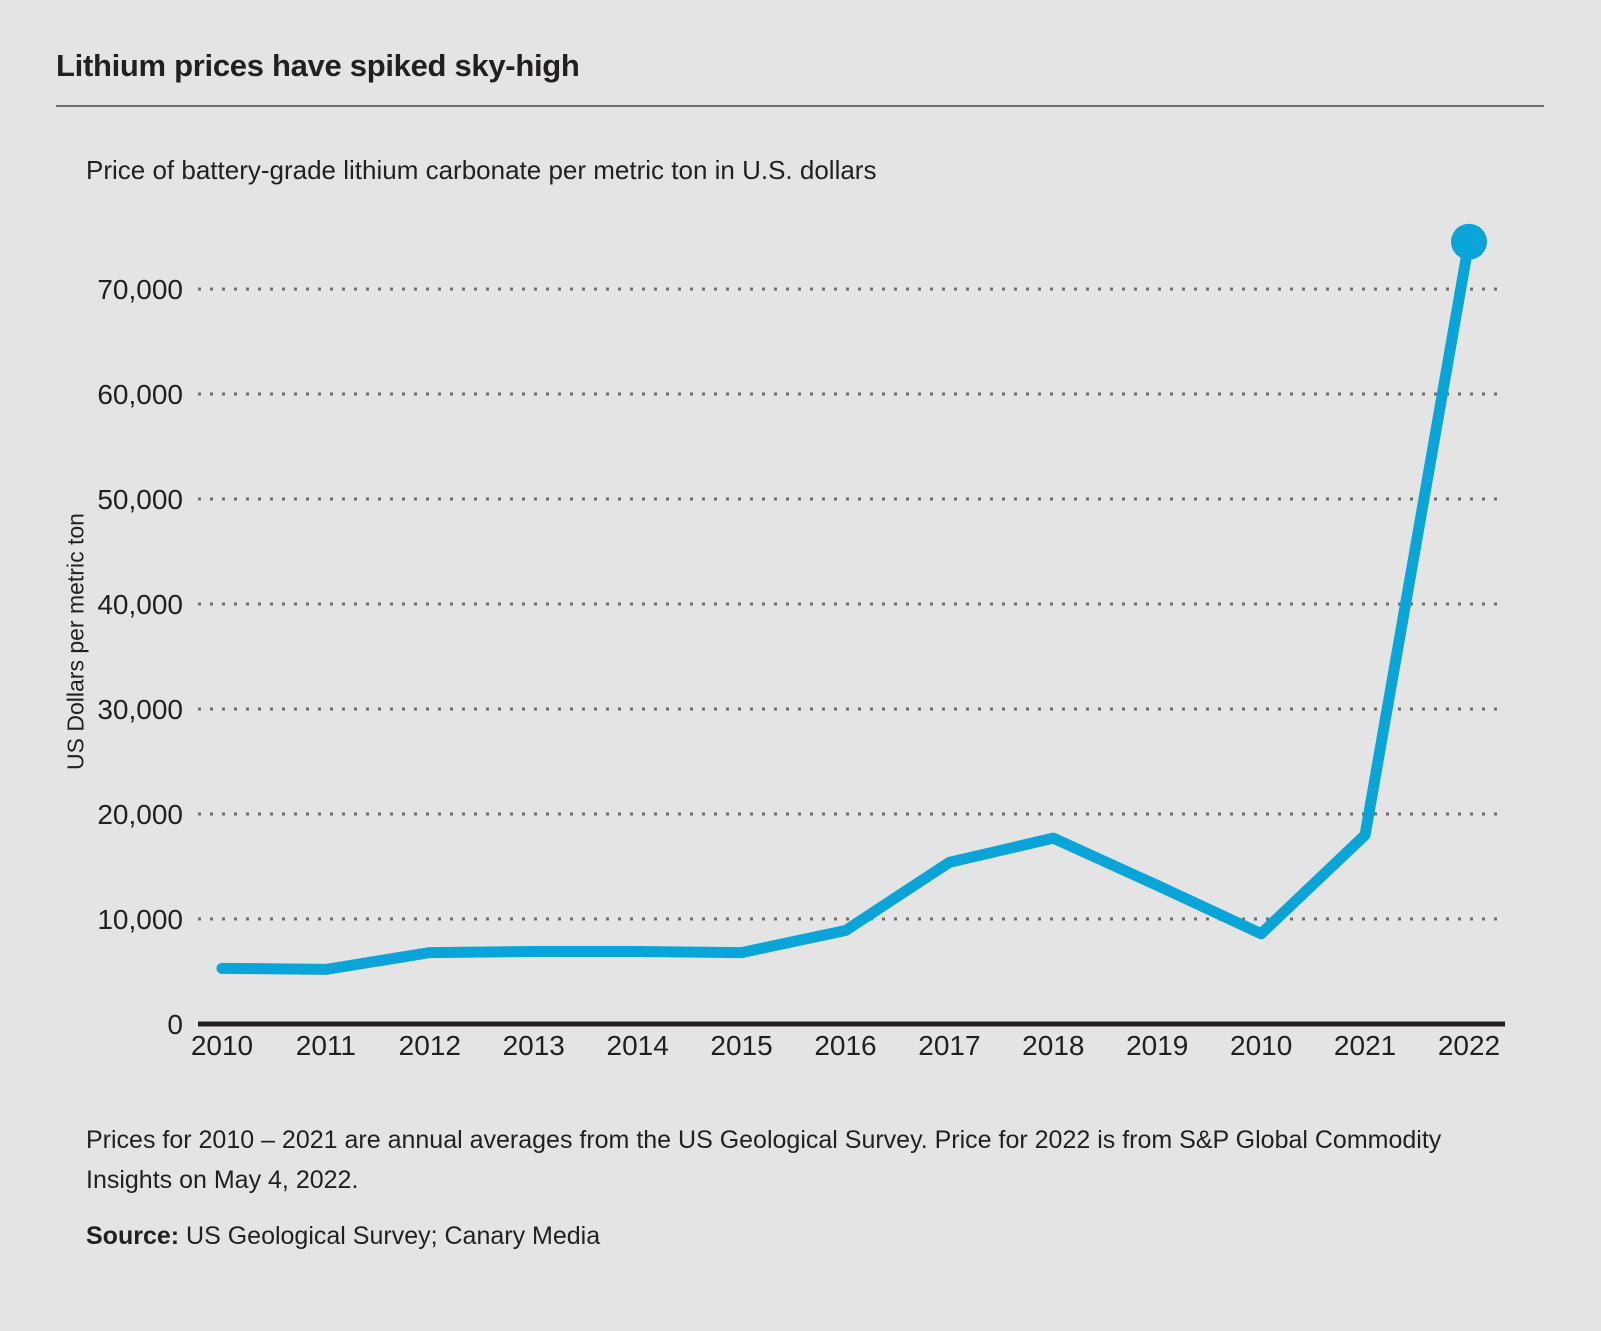 Image resolution: width=1601 pixels, height=1331 pixels. I want to click on x-tick-label: 2012, so click(430, 1045).